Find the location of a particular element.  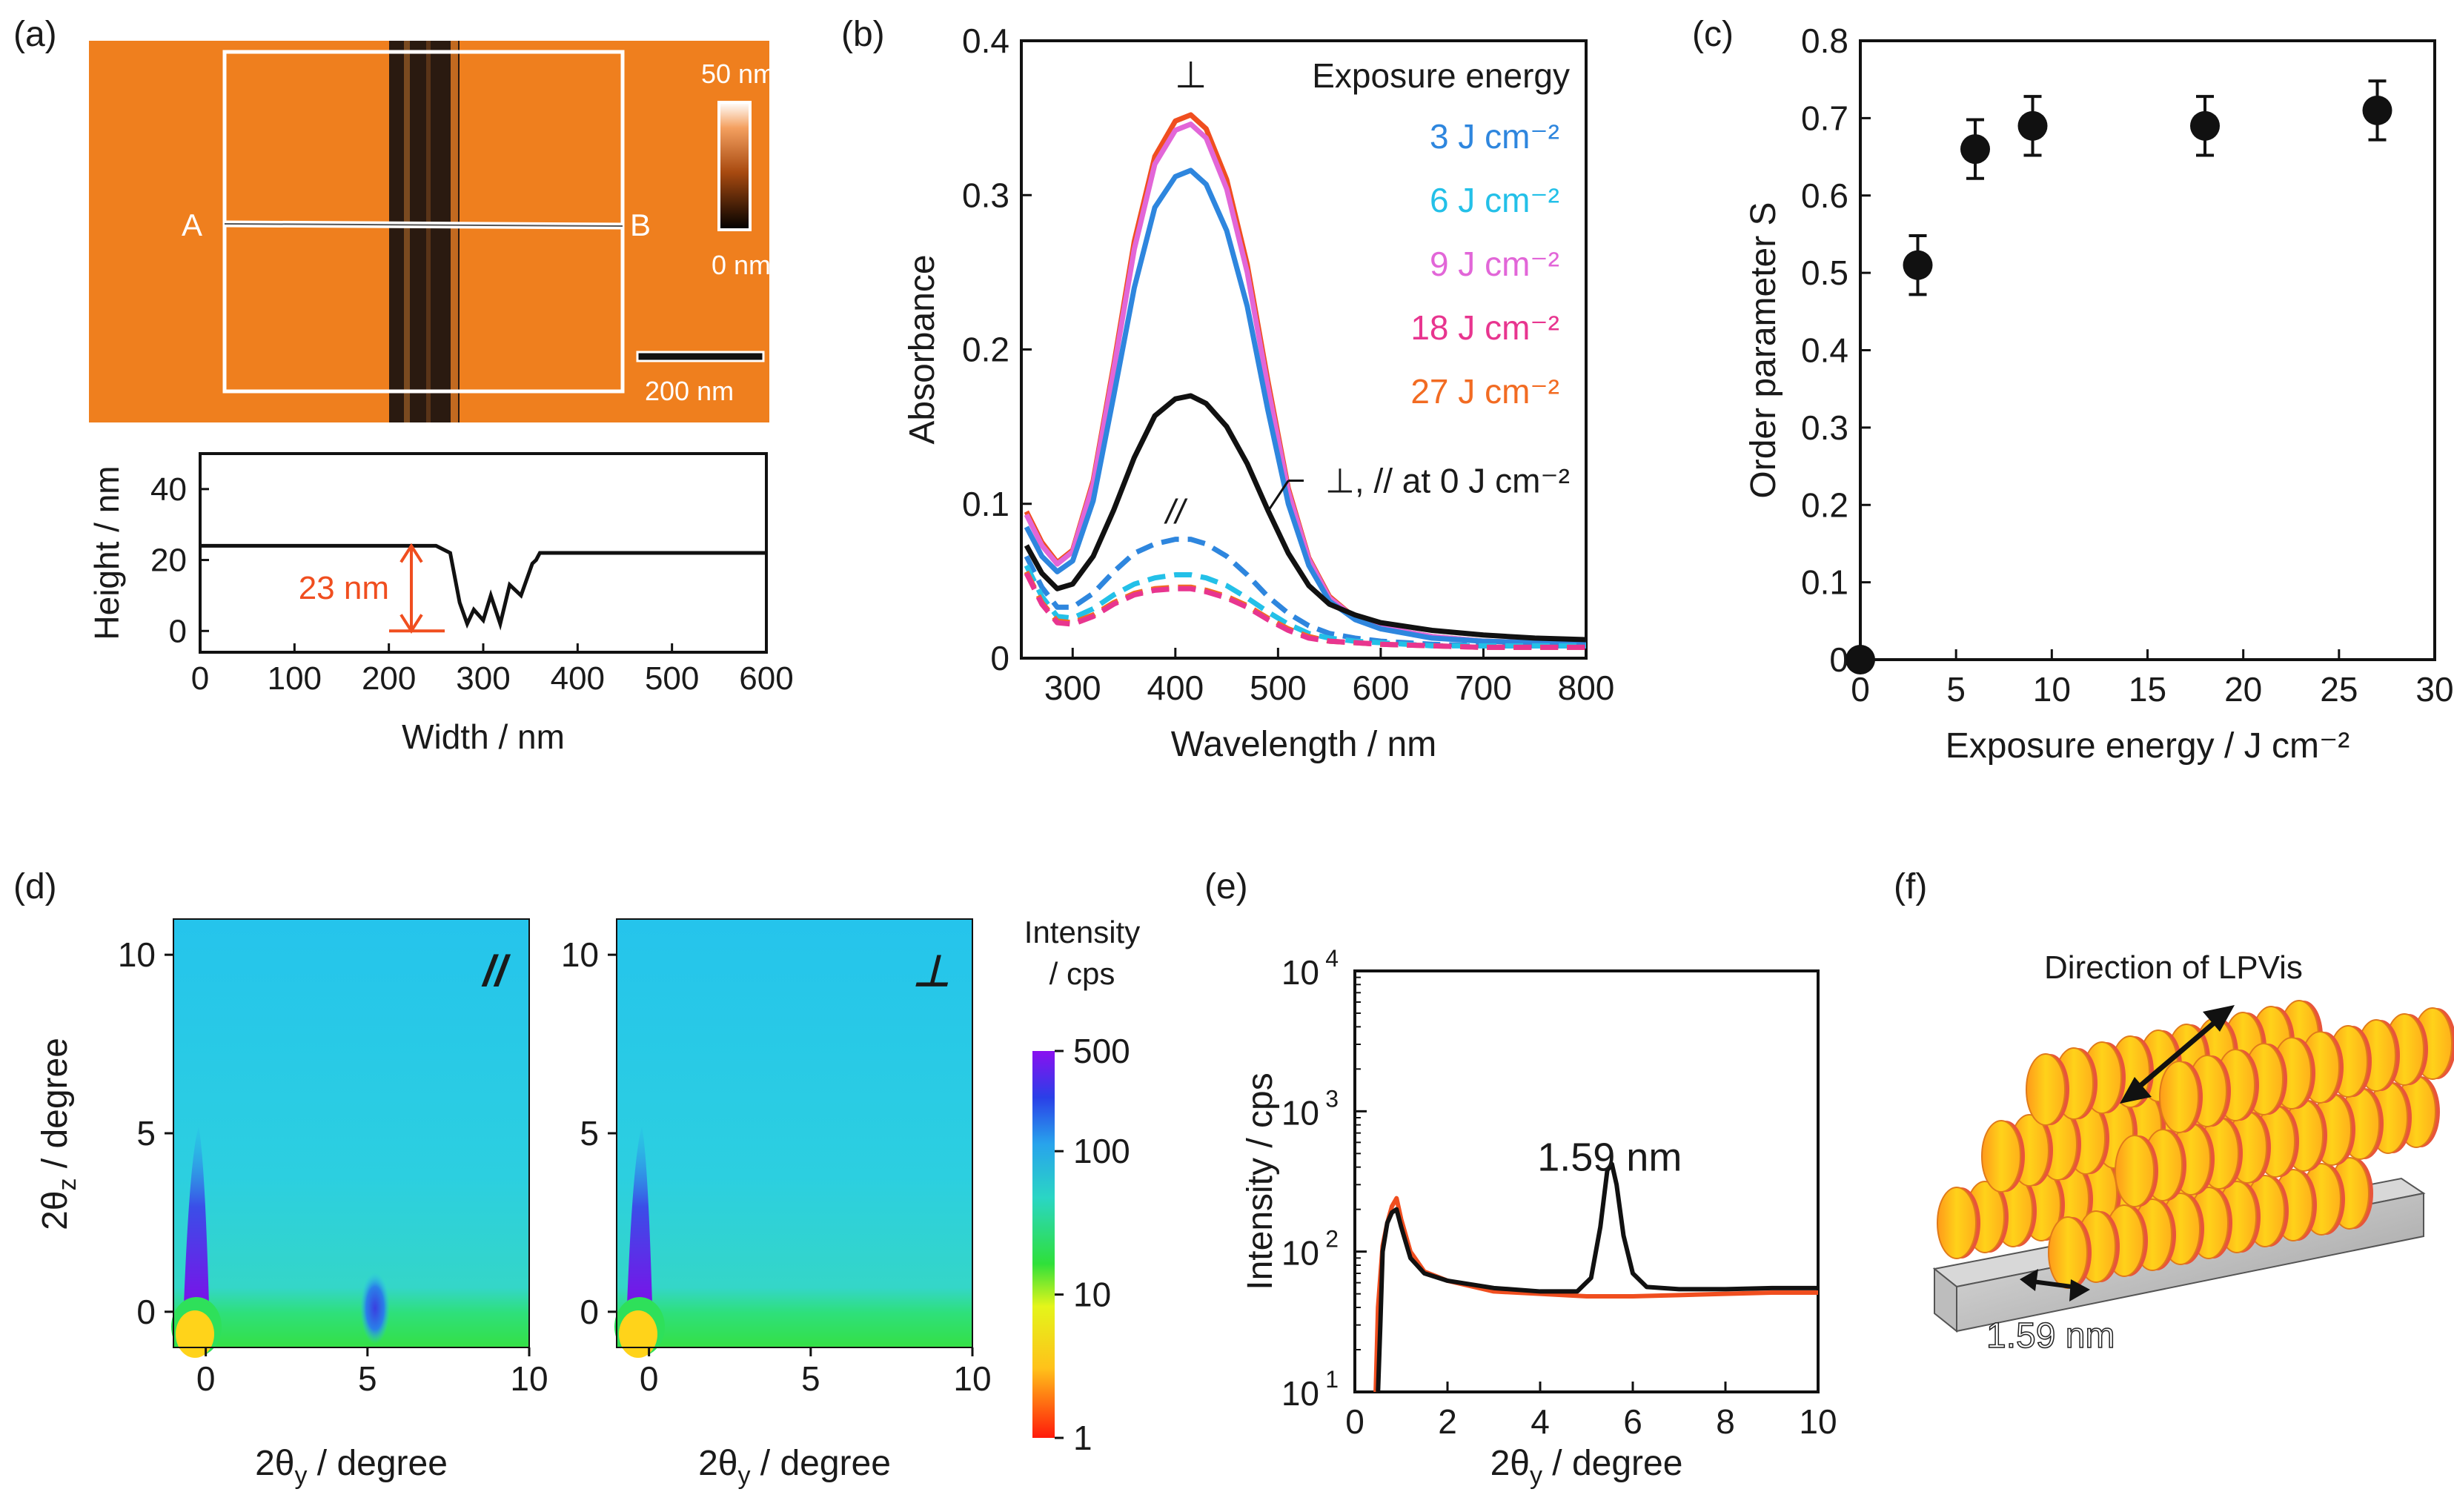

x-tick-label: 4 is located at coordinates (1541, 1422).